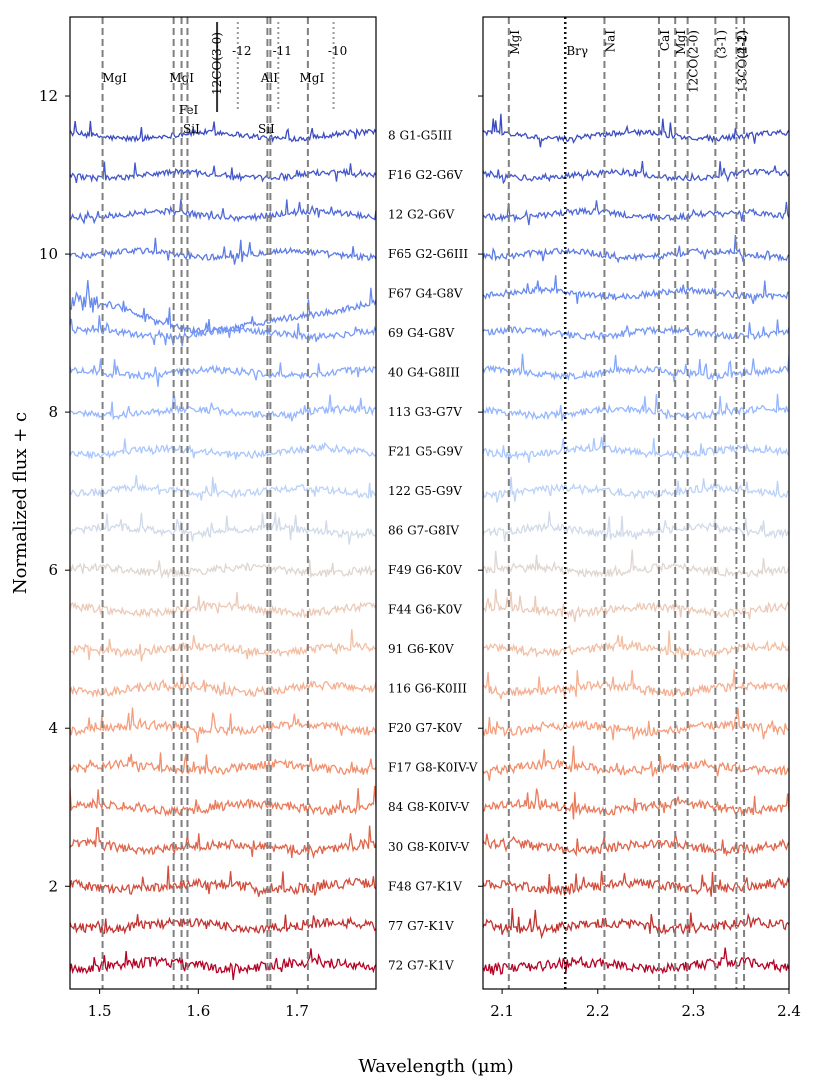  I want to click on x-tick-label: 2.4, so click(789, 1011).